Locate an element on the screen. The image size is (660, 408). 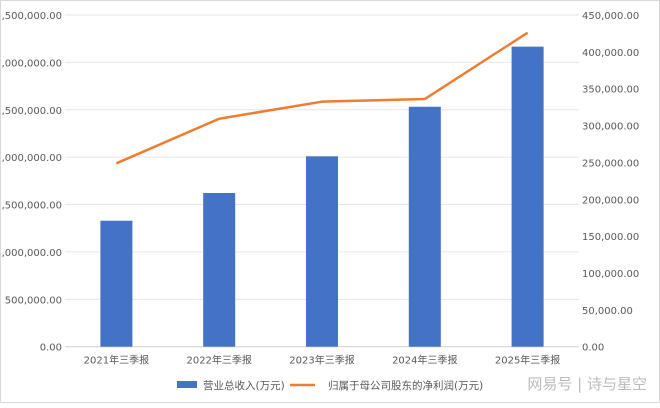
right-tick-label: 200,000.00 is located at coordinates (610, 200).